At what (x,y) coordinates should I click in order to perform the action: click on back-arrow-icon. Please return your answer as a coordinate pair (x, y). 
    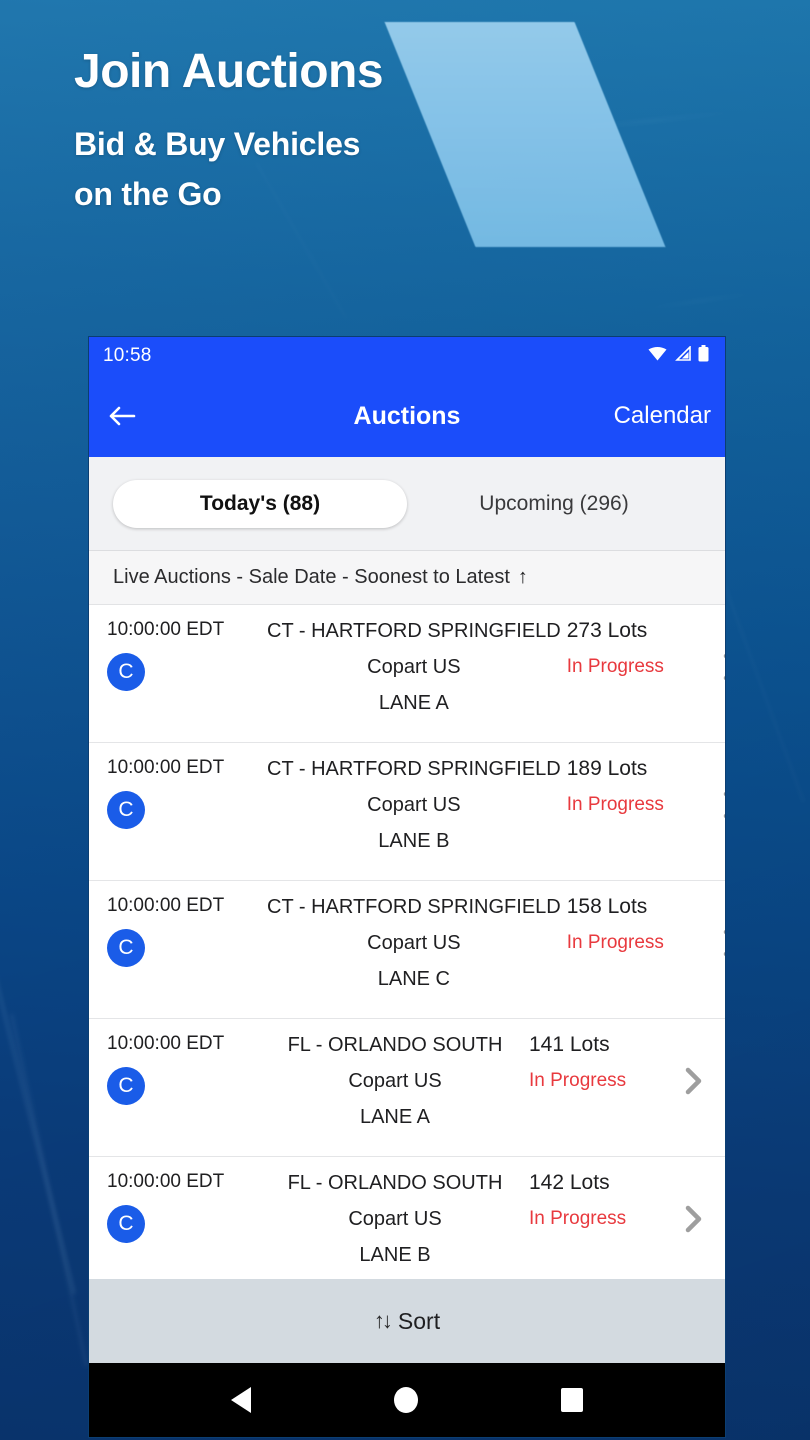
    Looking at the image, I should click on (122, 416).